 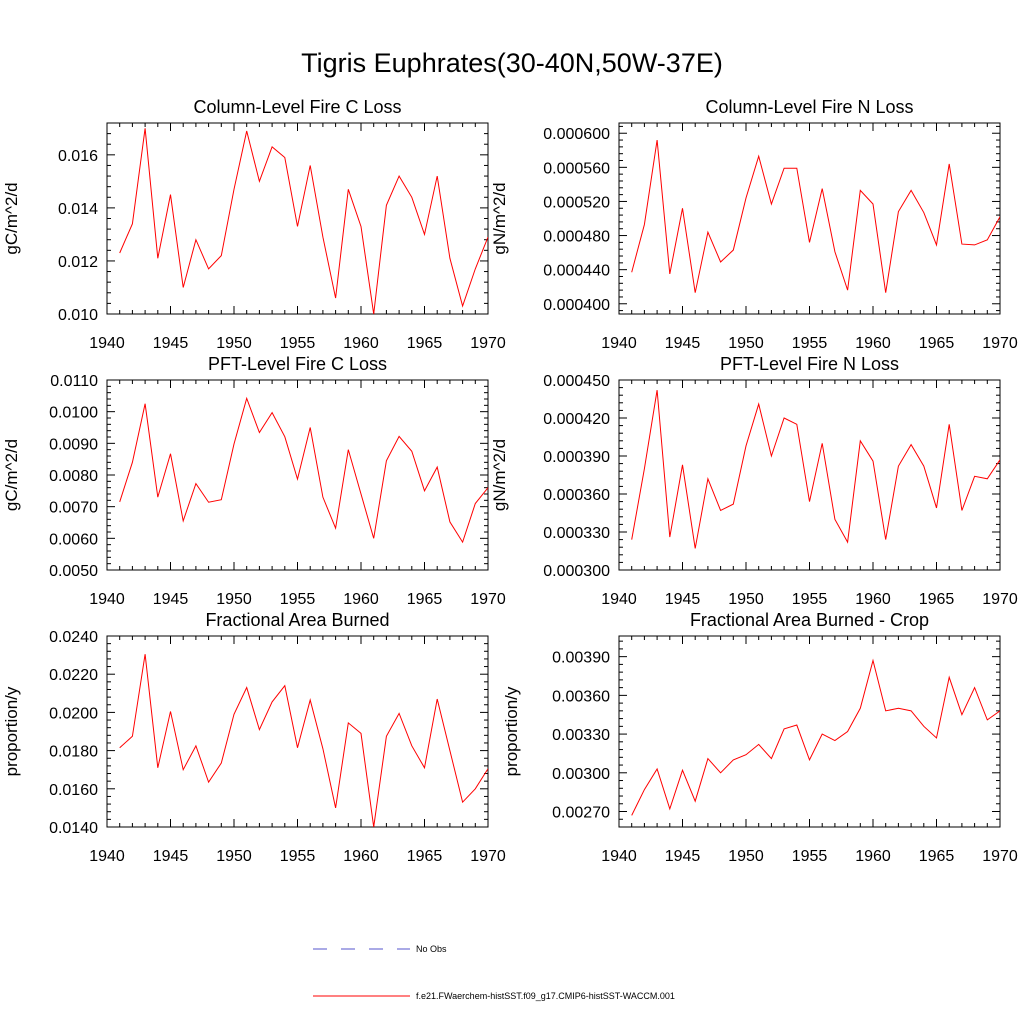 What do you see at coordinates (73, 508) in the screenshot?
I see `y-tick-label: 0.0070` at bounding box center [73, 508].